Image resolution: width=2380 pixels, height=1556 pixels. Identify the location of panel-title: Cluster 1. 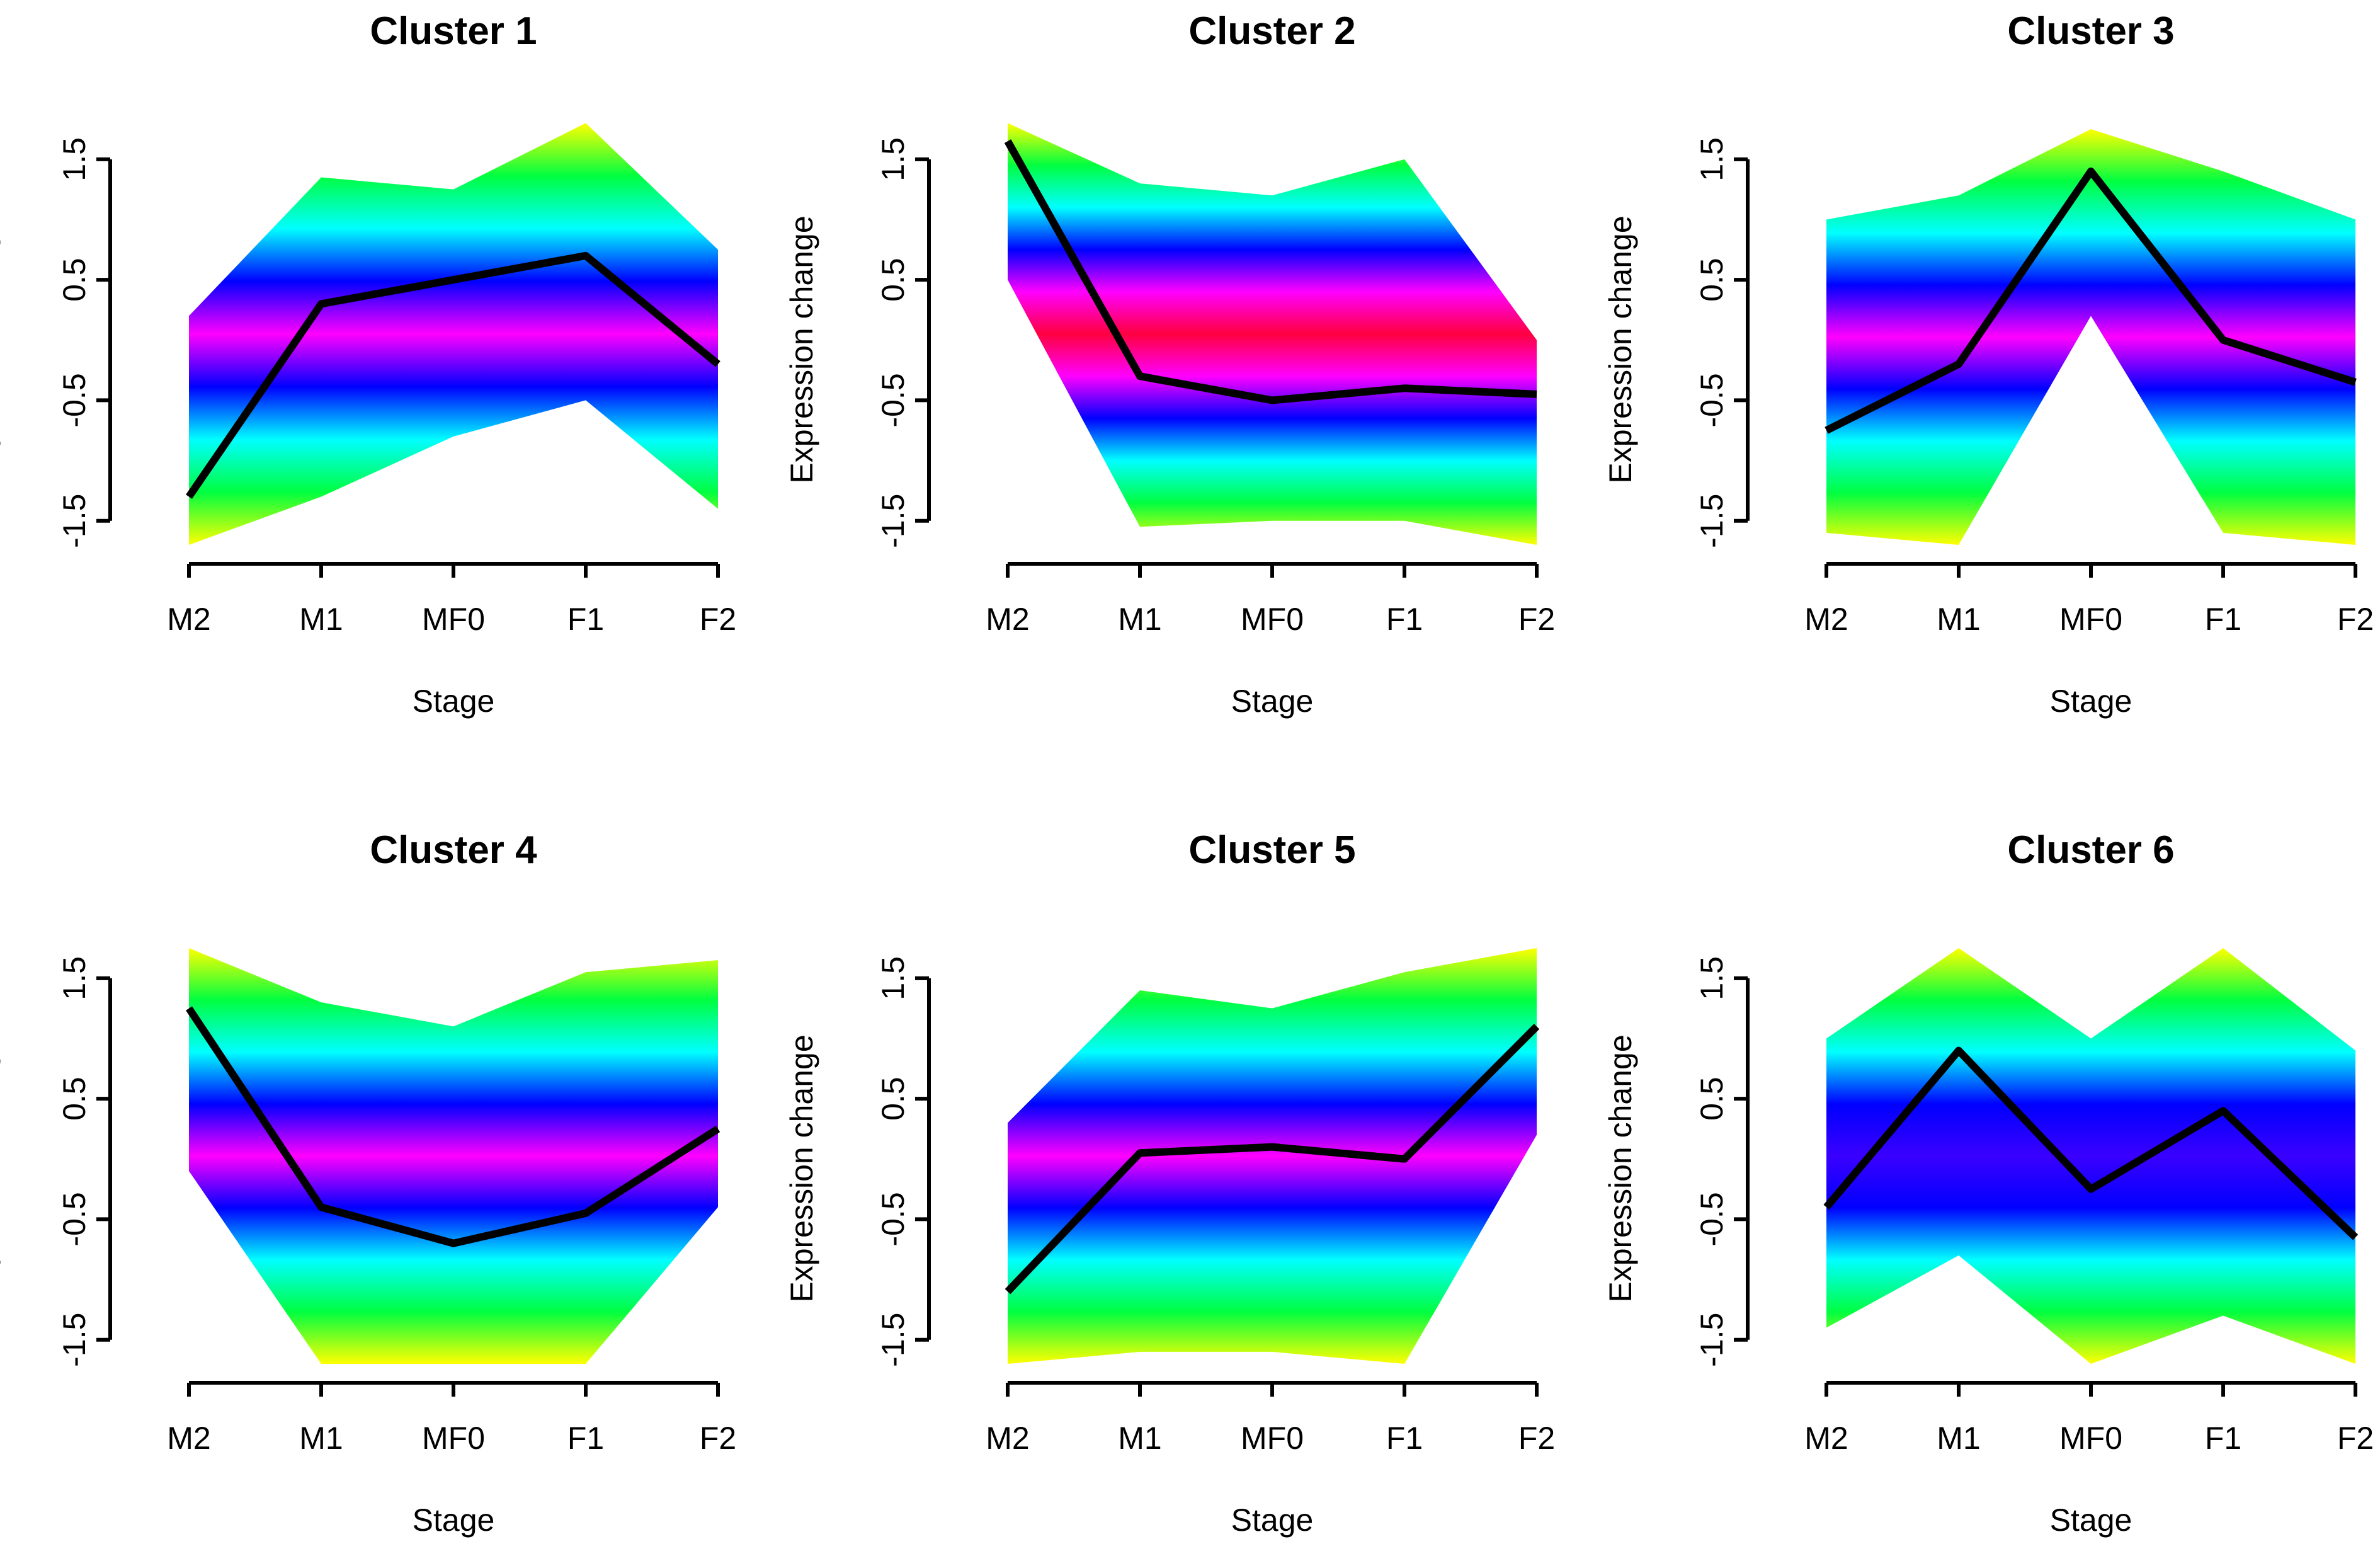
(453, 31).